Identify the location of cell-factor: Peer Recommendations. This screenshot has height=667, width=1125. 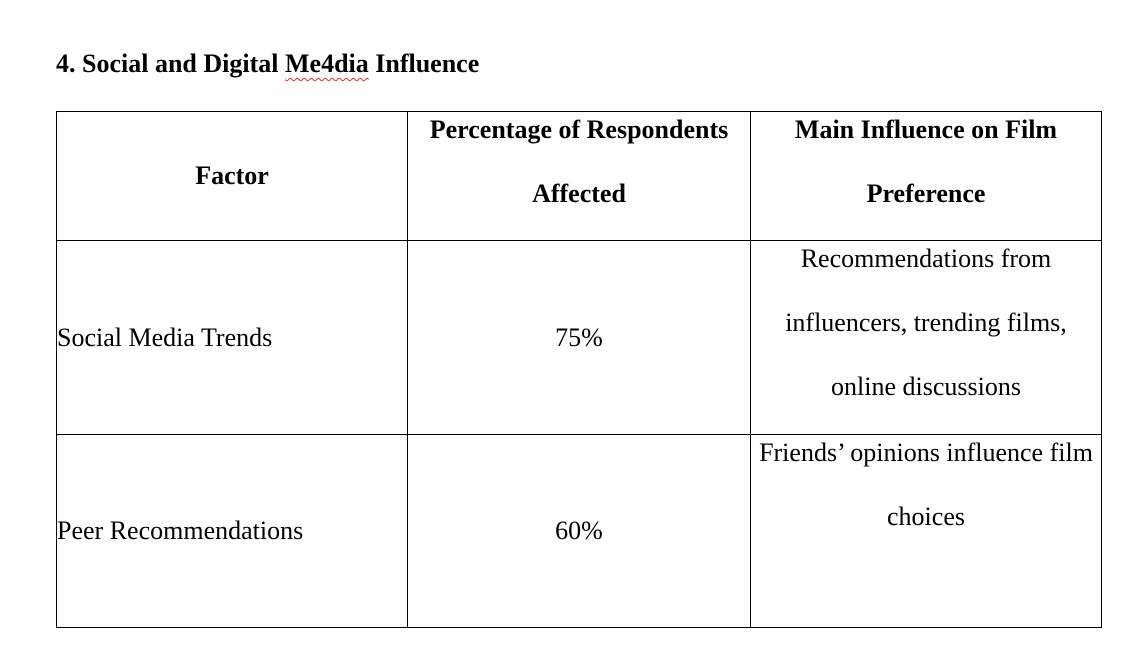
(232, 531).